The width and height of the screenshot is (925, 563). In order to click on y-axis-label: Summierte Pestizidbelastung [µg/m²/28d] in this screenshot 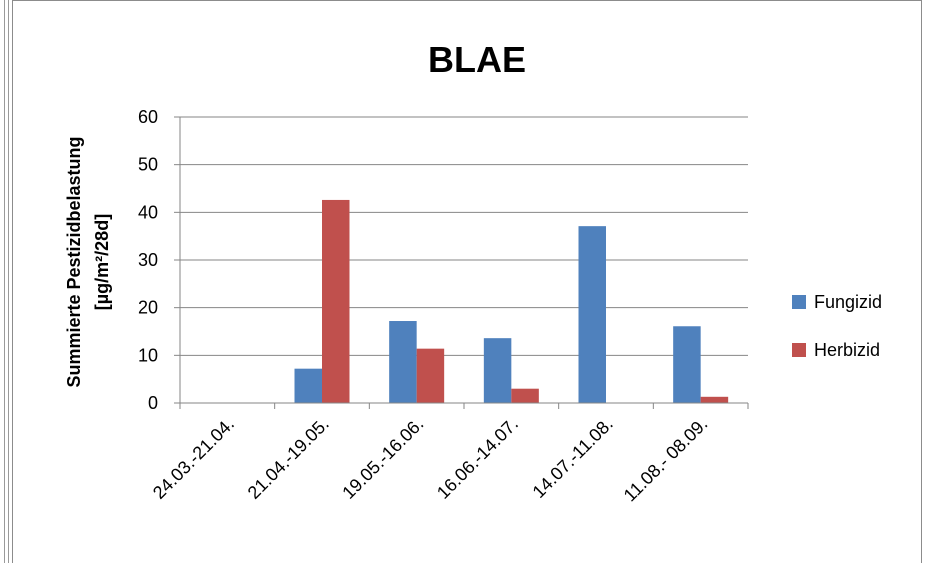, I will do `click(88, 261)`.